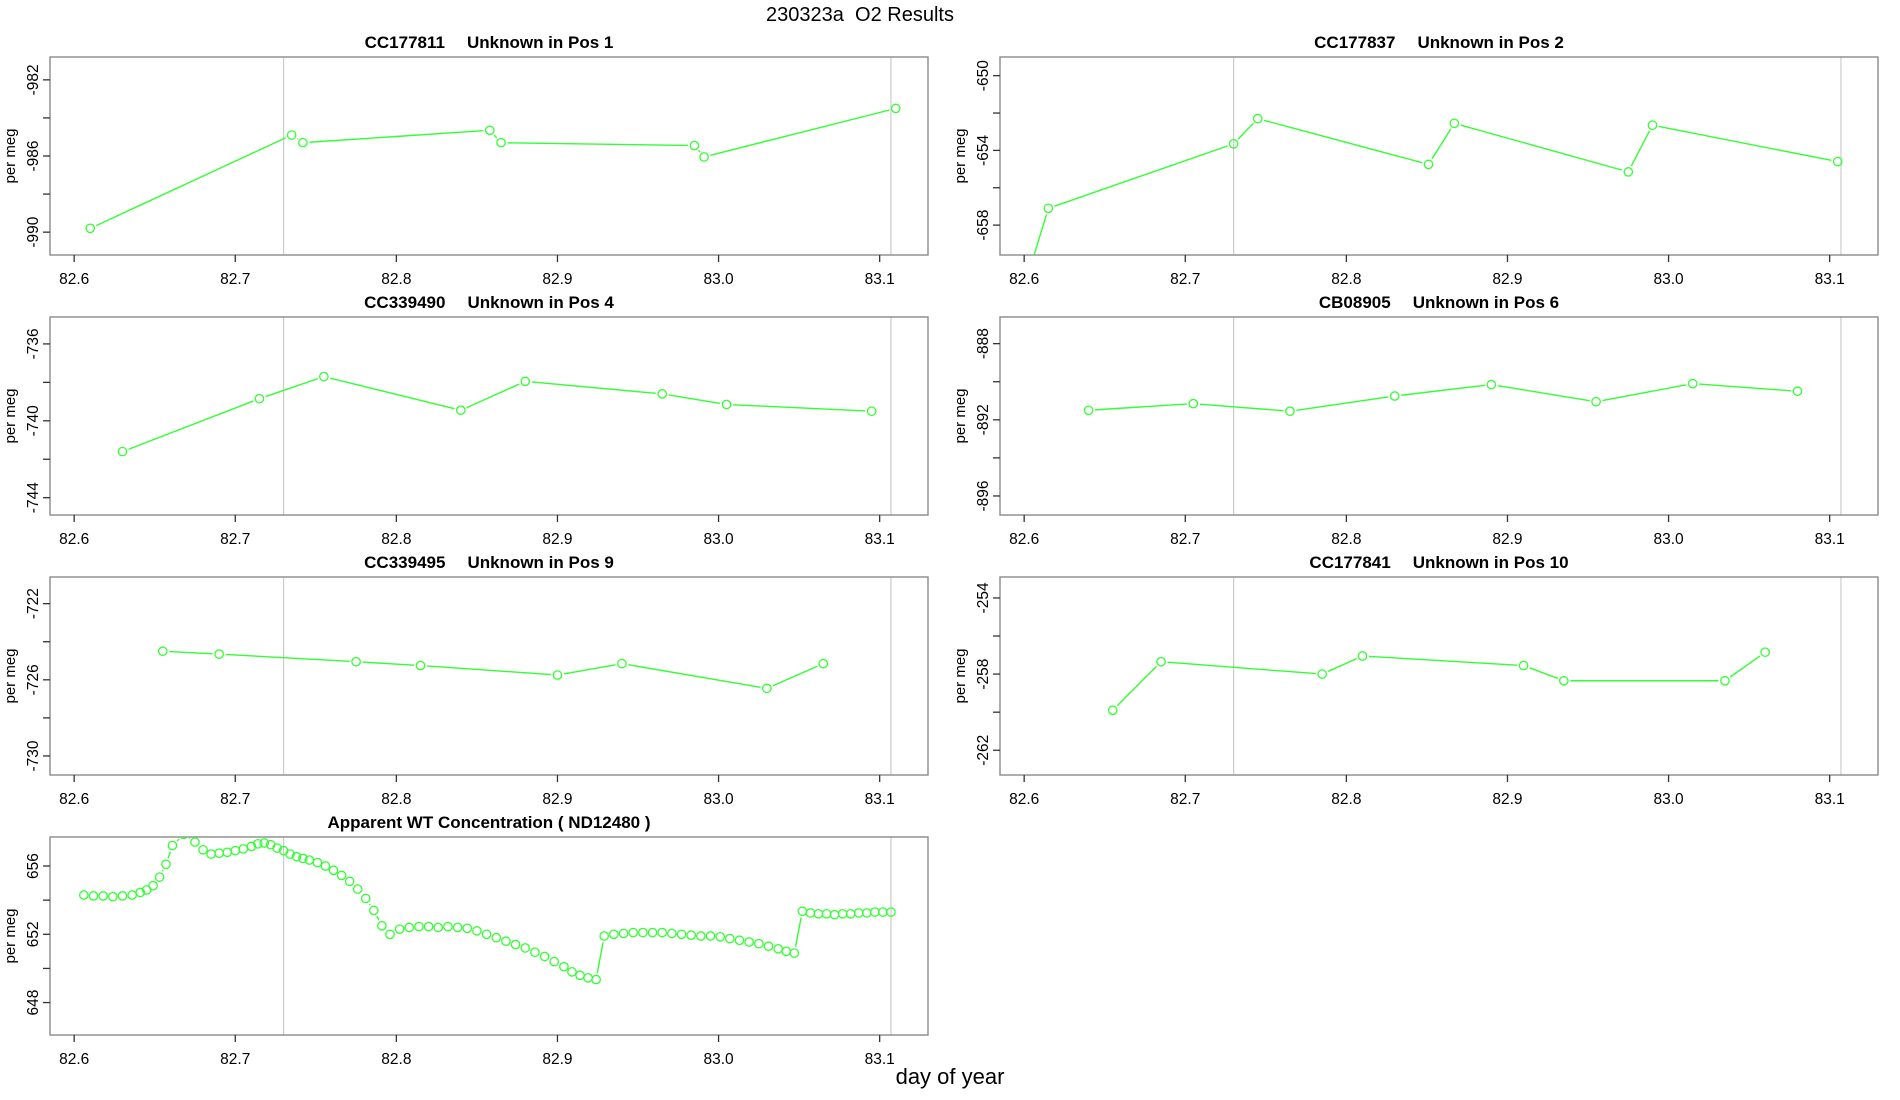 This screenshot has height=1100, width=1900. What do you see at coordinates (983, 597) in the screenshot?
I see `y-tick-label: -254` at bounding box center [983, 597].